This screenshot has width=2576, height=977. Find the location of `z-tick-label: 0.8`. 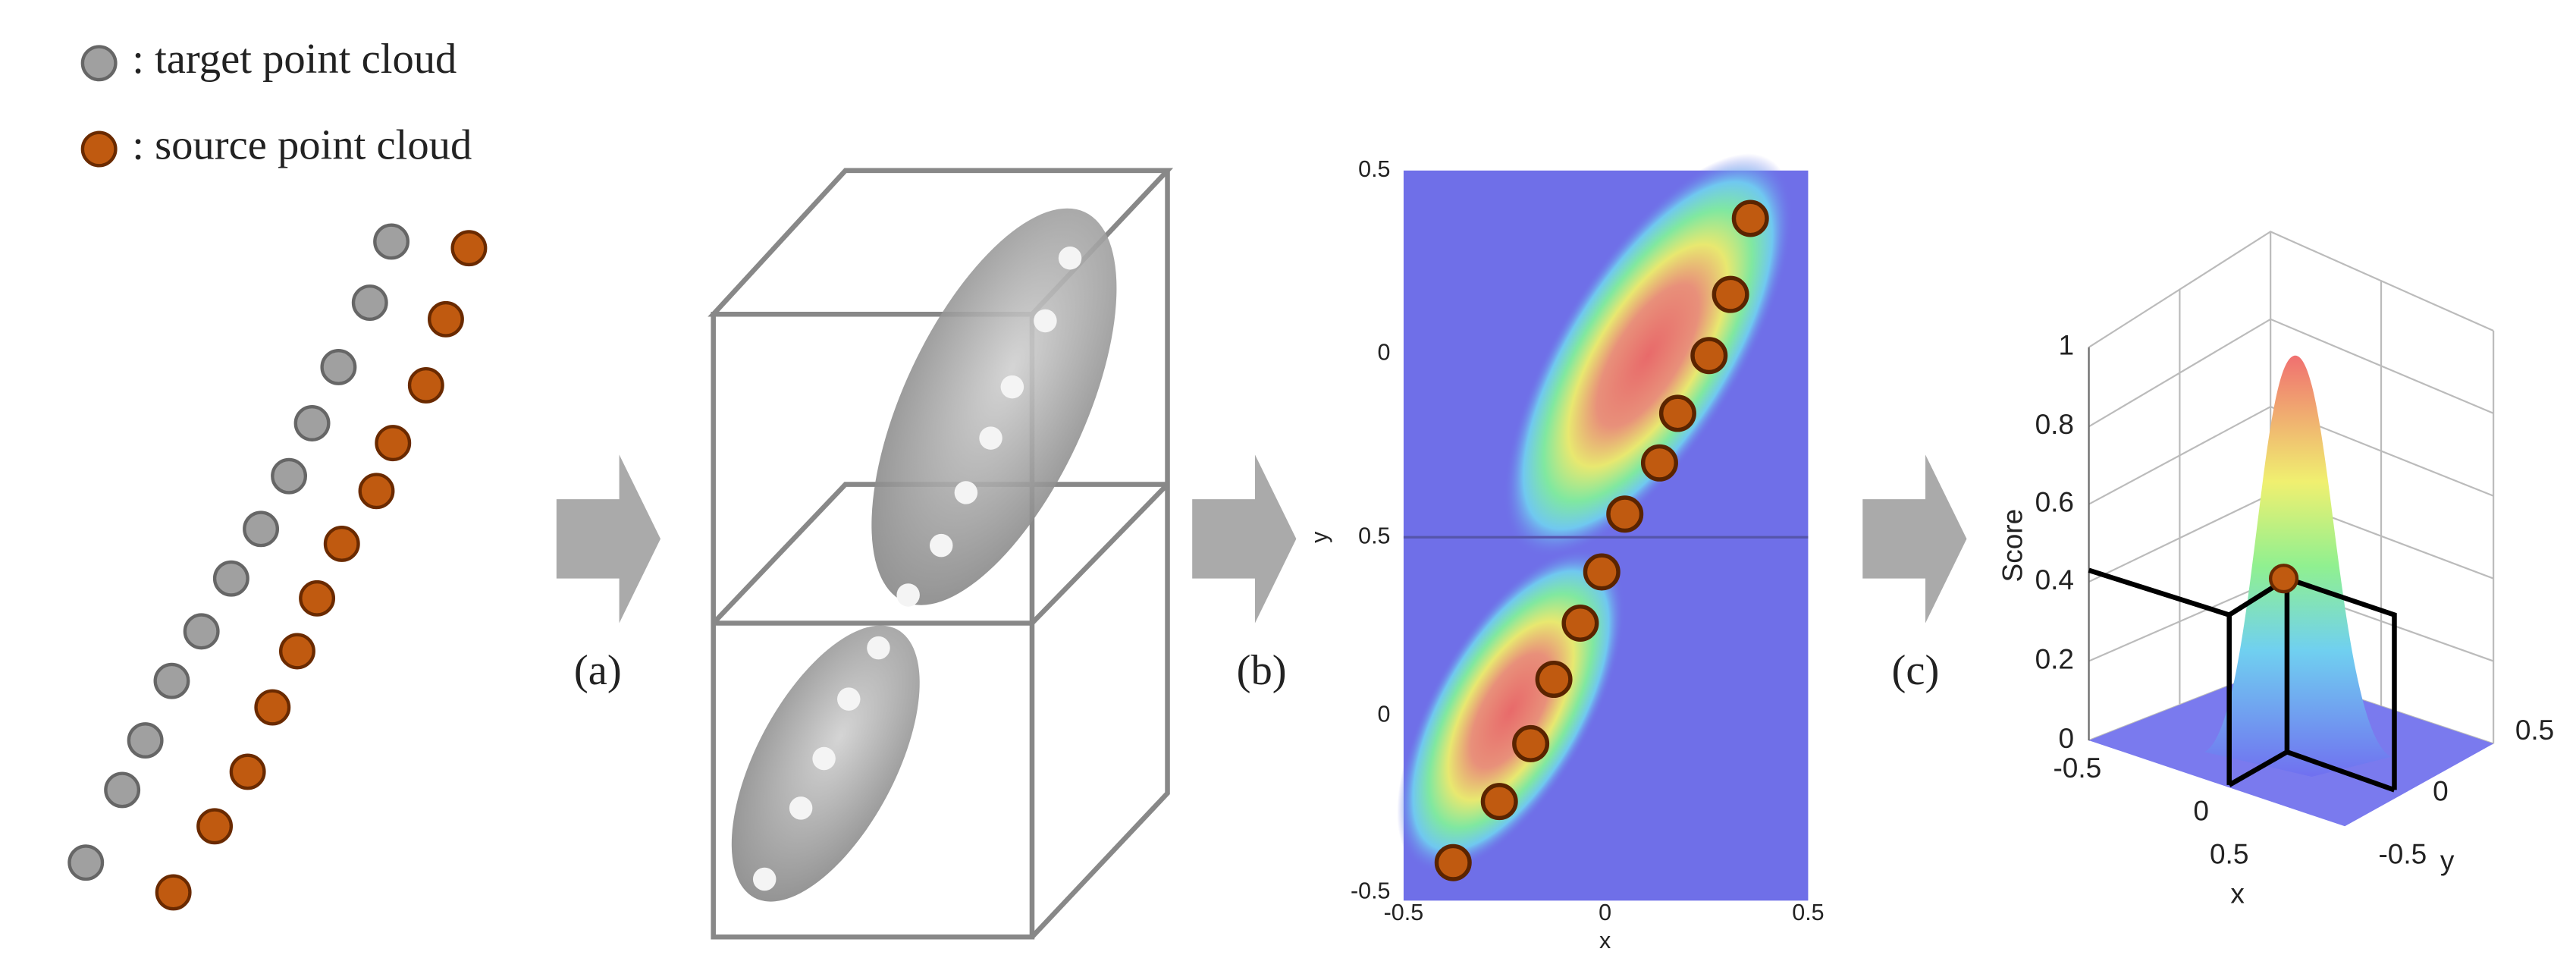

z-tick-label: 0.8 is located at coordinates (2054, 424).